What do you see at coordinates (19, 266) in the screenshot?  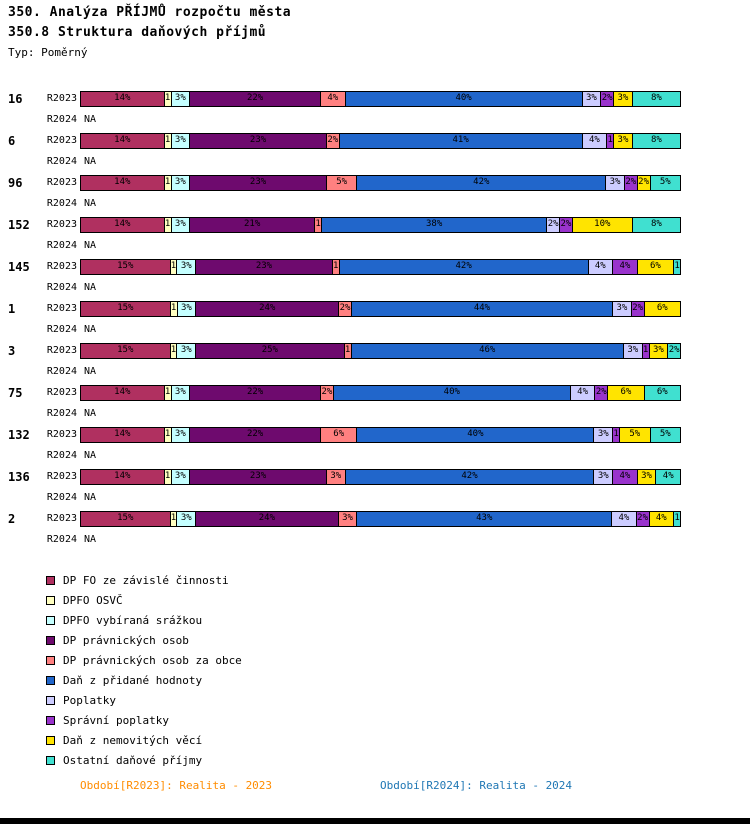 I see `row-id-label: 145` at bounding box center [19, 266].